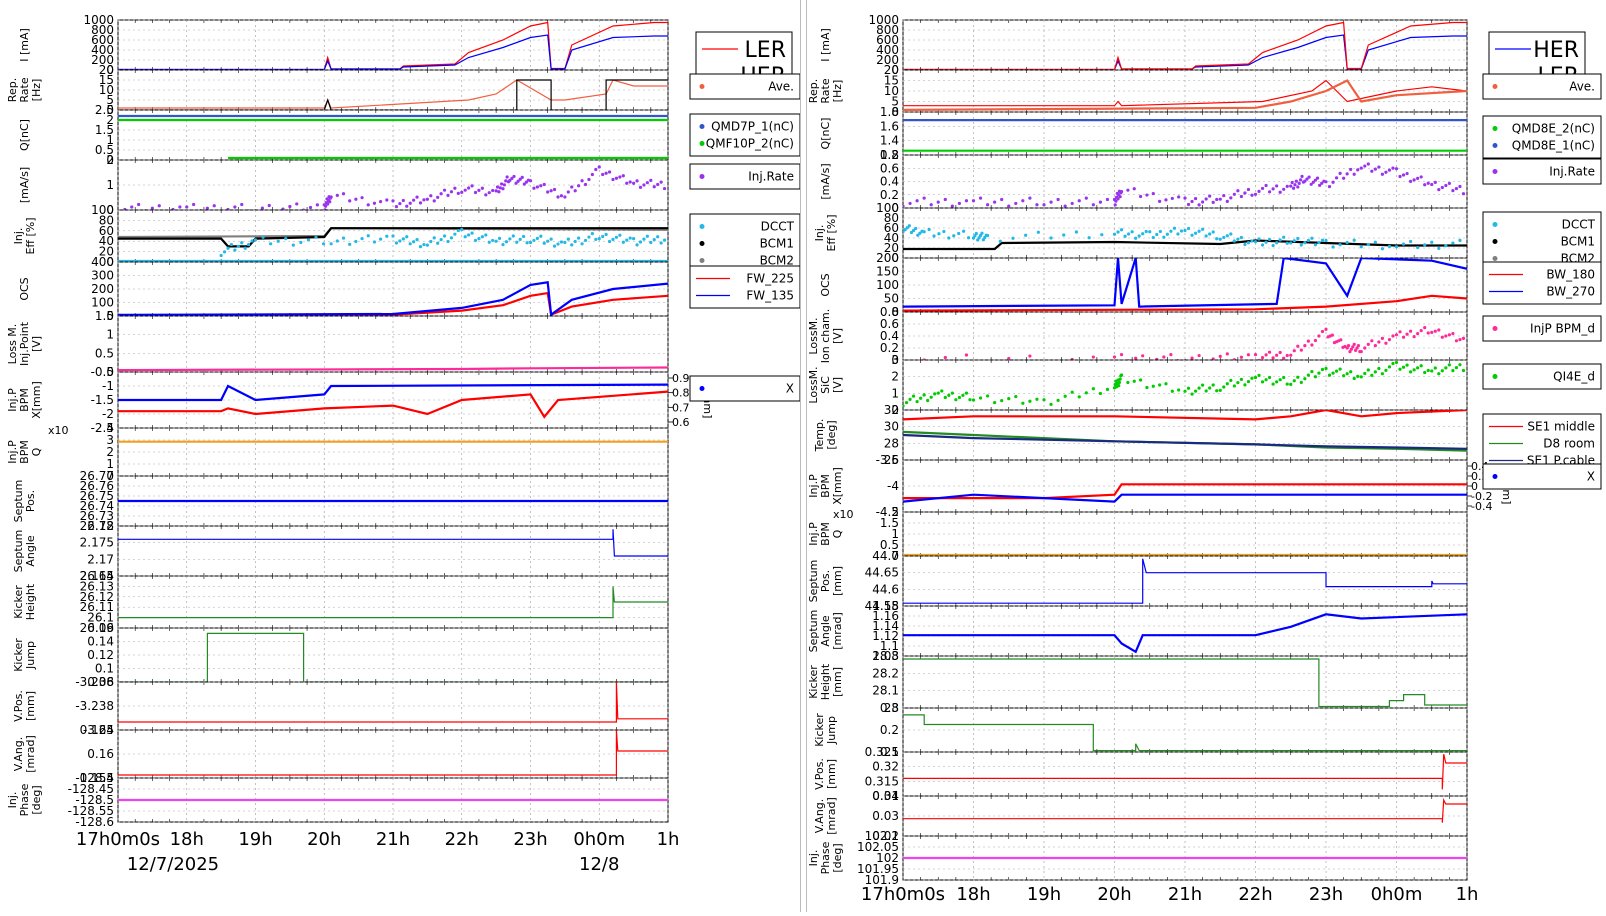  What do you see at coordinates (97, 543) in the screenshot?
I see `y-tick-label: 2.175` at bounding box center [97, 543].